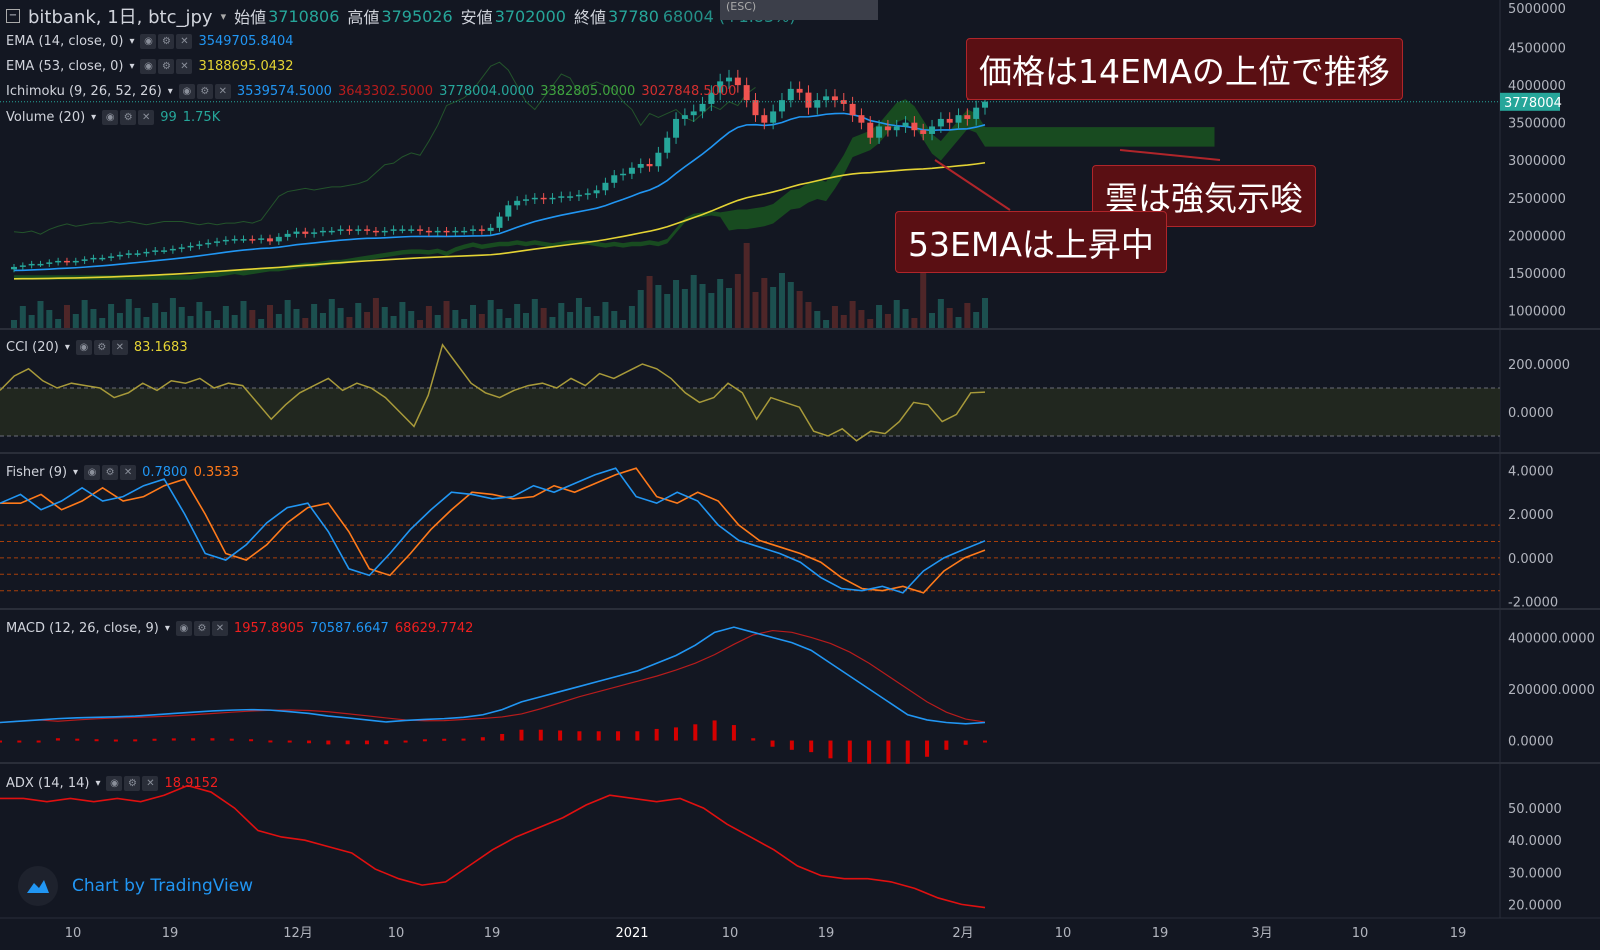  I want to click on legend-controls: ◉ ⚙ ✕, so click(201, 628).